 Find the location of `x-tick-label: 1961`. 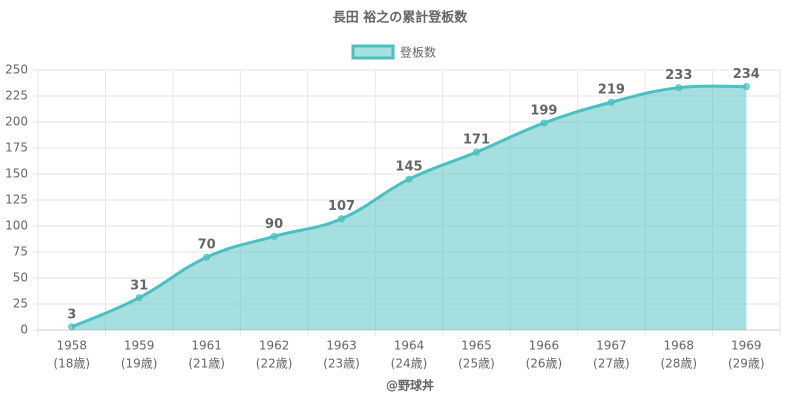

x-tick-label: 1961 is located at coordinates (206, 346).